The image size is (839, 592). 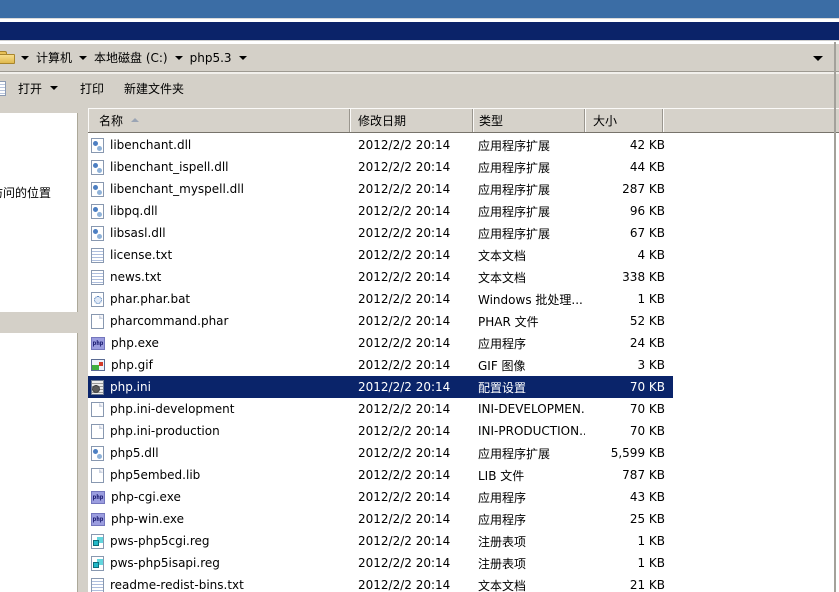 I want to click on table-row: php5.dll 2012/2/2 20:14 应用程序扩展 5,599 KB, so click(x=380, y=453).